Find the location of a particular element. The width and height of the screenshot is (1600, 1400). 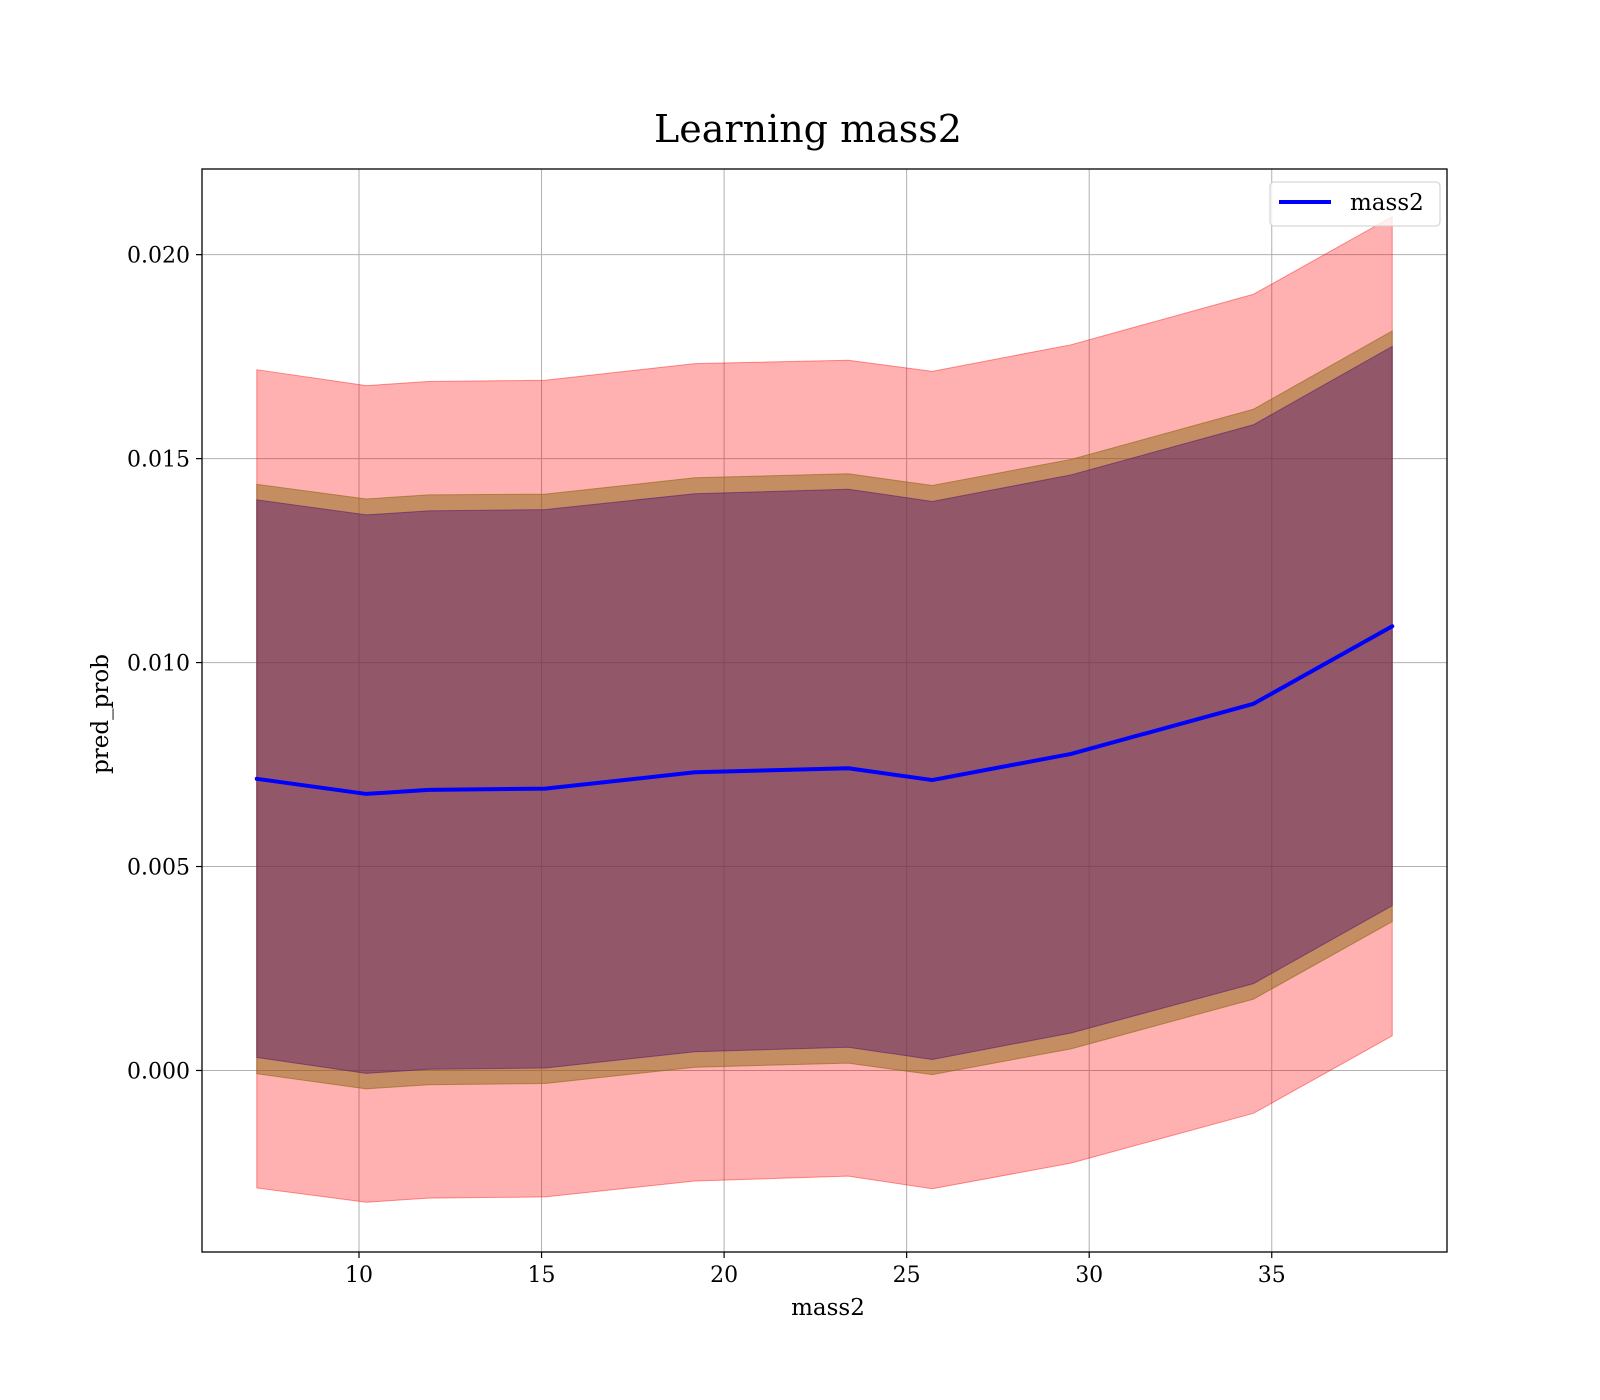

y-tick-label: 0.020 is located at coordinates (158, 256).